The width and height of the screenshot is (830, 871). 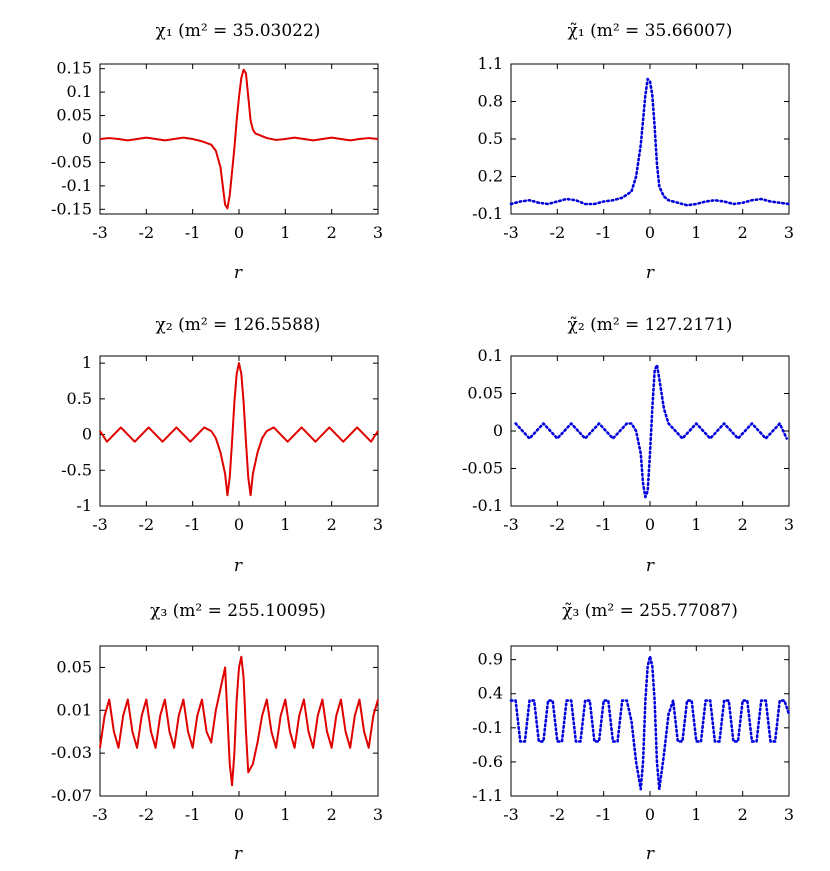 I want to click on y-tick-label: 0.8, so click(x=490, y=101).